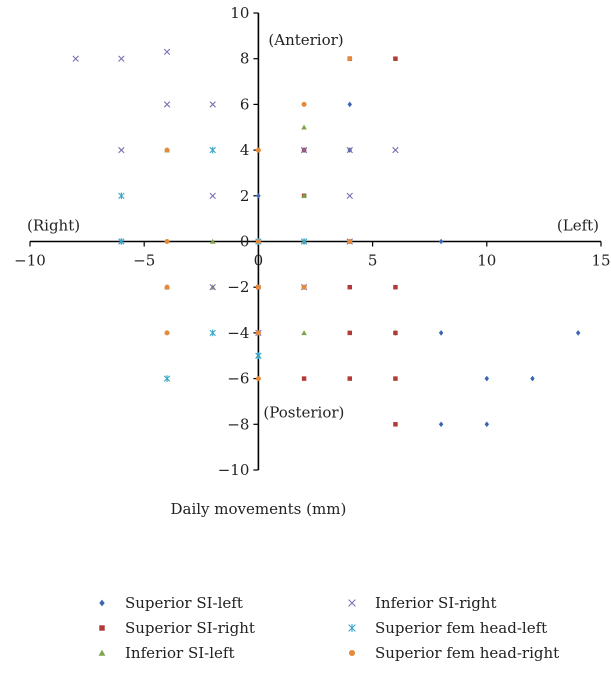  I want to click on y-tick-label: 0, so click(245, 242).